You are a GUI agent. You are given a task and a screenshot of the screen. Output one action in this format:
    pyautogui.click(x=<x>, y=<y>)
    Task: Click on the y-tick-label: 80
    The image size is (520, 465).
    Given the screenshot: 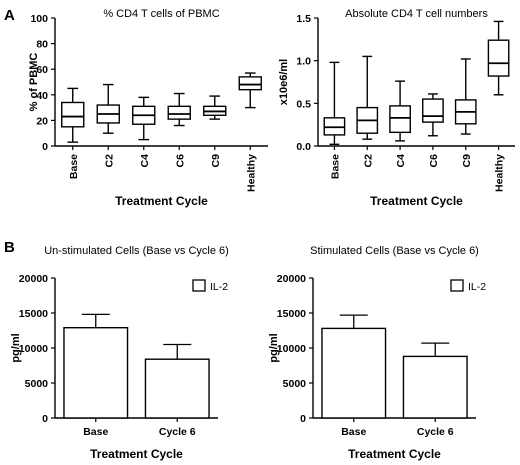 What is the action you would take?
    pyautogui.click(x=42, y=45)
    